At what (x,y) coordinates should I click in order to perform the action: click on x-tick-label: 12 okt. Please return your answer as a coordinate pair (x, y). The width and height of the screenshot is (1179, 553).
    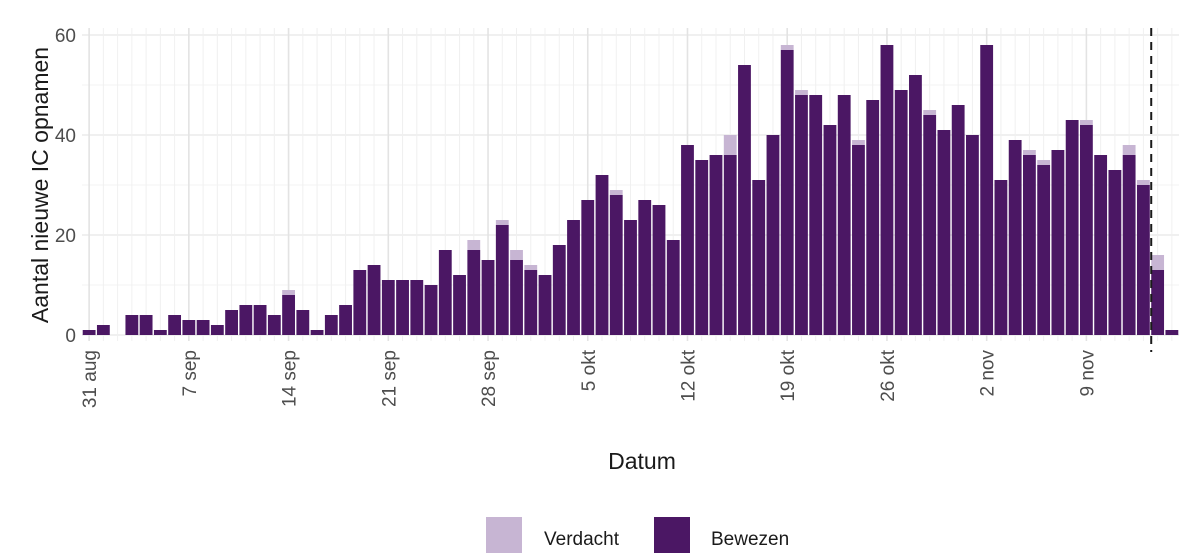
    Looking at the image, I should click on (688, 375).